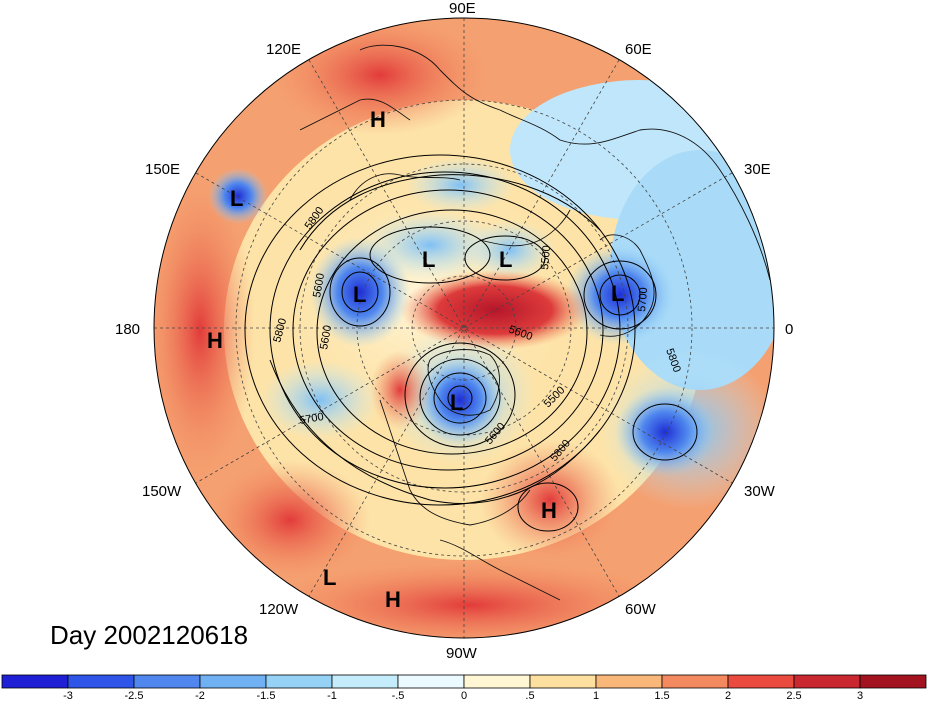  What do you see at coordinates (149, 635) in the screenshot?
I see `day-label: Day 2002120618` at bounding box center [149, 635].